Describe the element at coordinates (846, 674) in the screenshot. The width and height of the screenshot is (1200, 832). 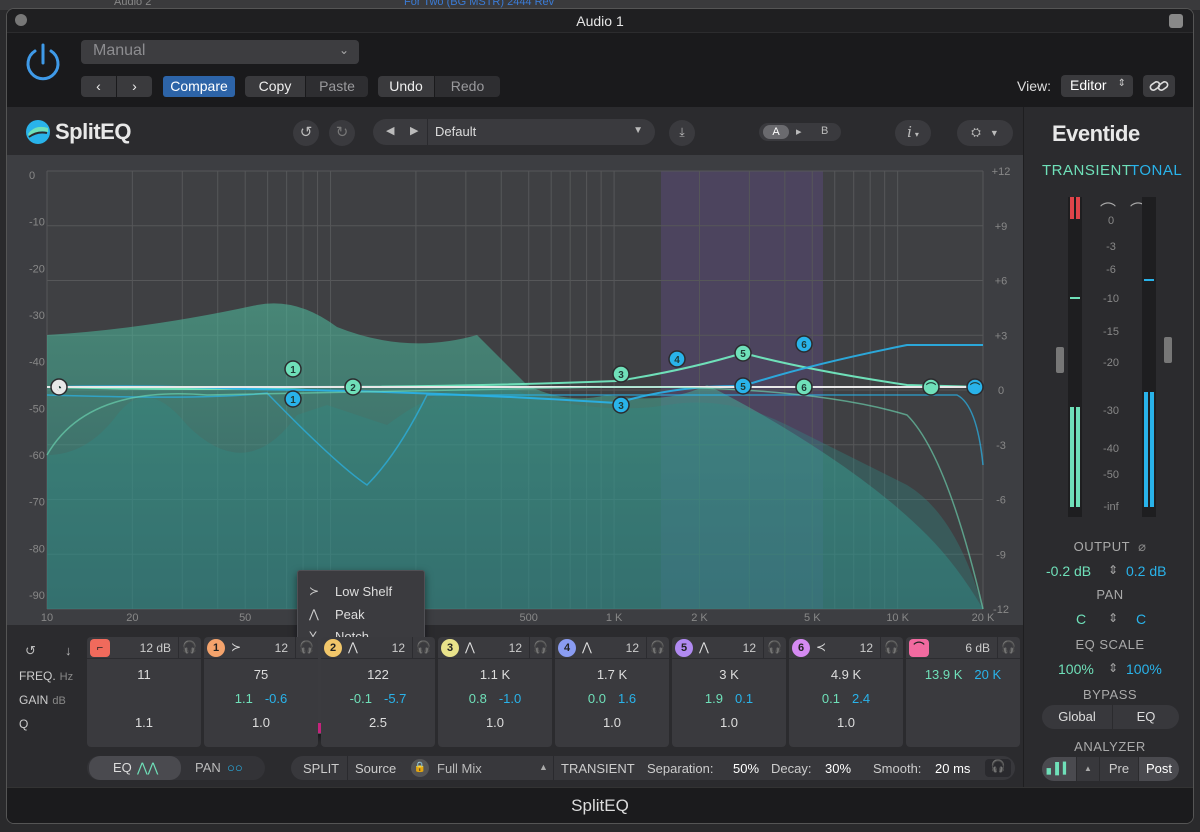
I see `band-freq-value: 4.9 K` at that location.